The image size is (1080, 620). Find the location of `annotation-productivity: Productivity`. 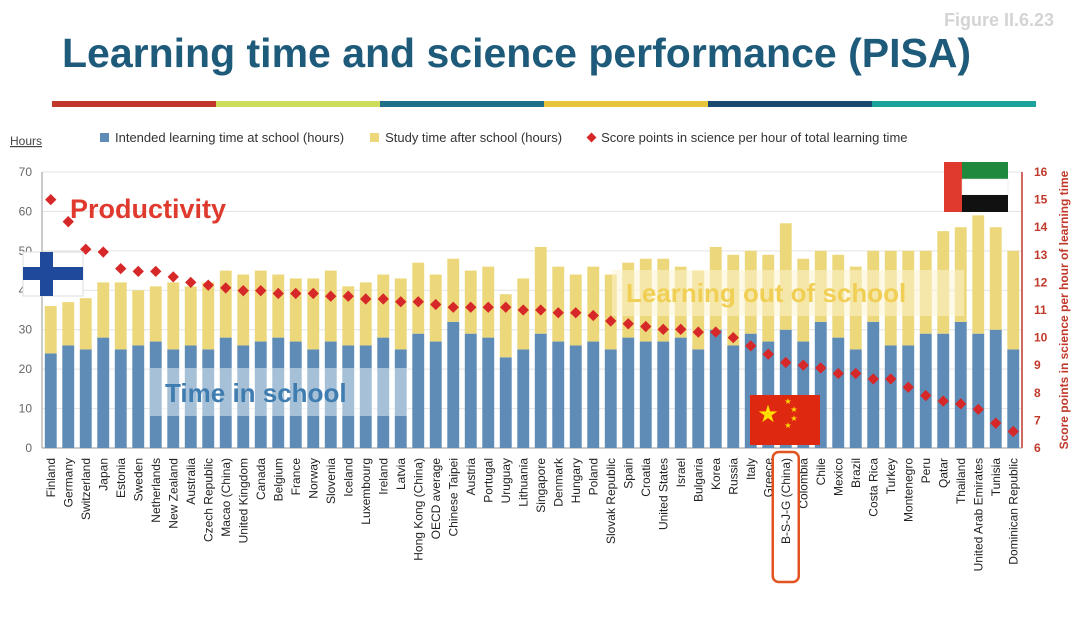

annotation-productivity: Productivity is located at coordinates (148, 209).